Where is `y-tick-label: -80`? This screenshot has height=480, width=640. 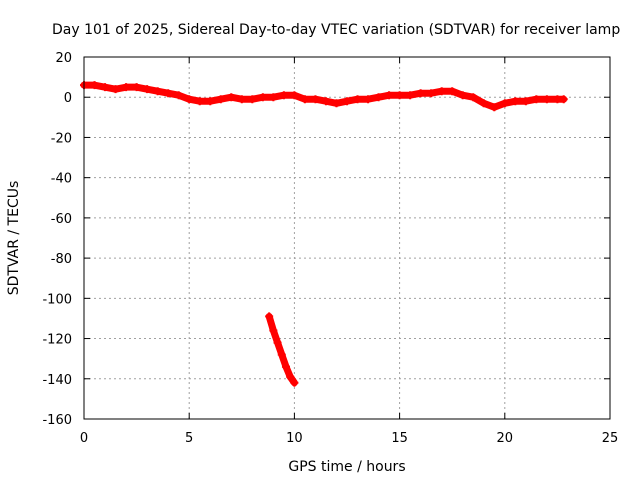 y-tick-label: -80 is located at coordinates (61, 259).